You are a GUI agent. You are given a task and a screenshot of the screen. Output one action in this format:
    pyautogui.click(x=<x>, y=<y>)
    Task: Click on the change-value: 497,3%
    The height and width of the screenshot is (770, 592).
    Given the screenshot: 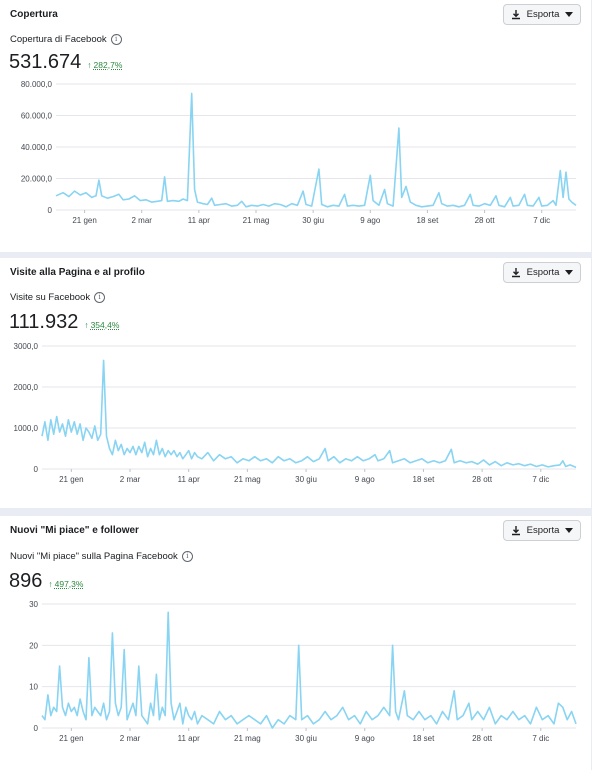 What is the action you would take?
    pyautogui.click(x=69, y=584)
    